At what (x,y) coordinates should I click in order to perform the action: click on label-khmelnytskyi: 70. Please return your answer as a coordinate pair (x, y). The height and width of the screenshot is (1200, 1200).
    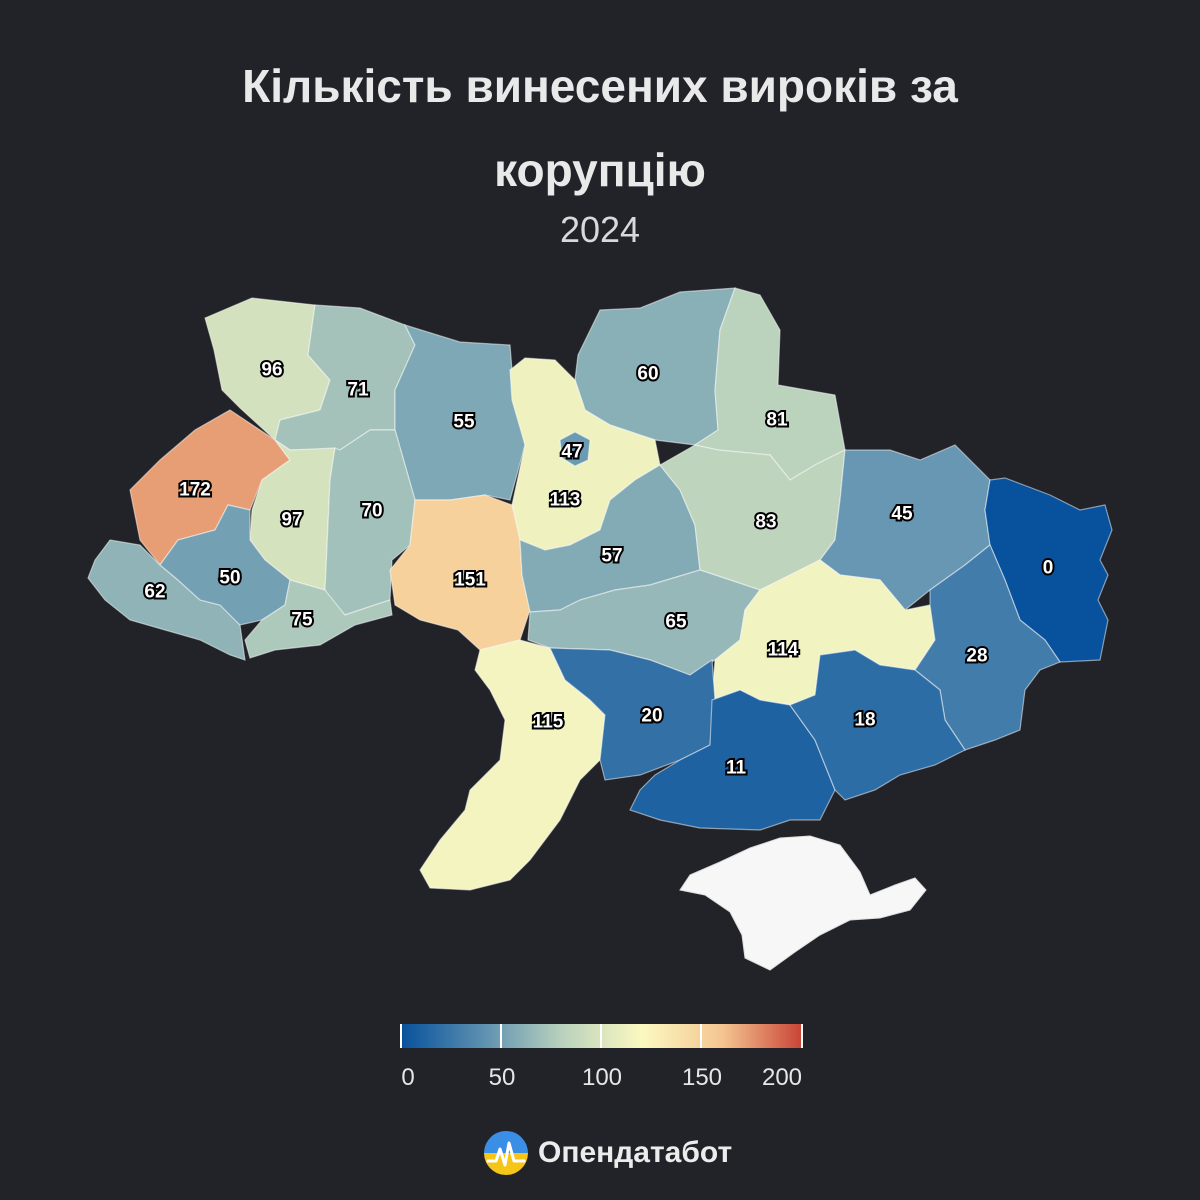
    Looking at the image, I should click on (371, 511).